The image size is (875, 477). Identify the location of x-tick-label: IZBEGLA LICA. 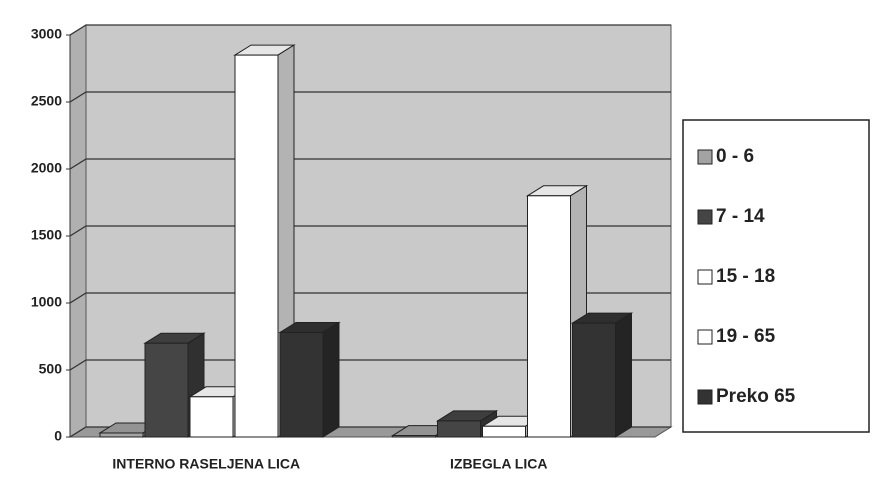
(498, 464).